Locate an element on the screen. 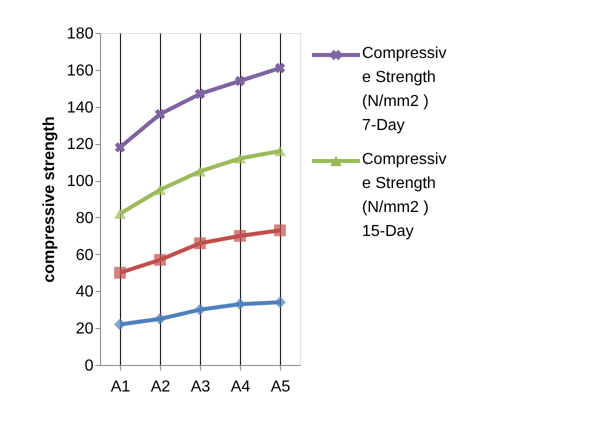 Image resolution: width=603 pixels, height=431 pixels. x-tick-label: A5 is located at coordinates (280, 387).